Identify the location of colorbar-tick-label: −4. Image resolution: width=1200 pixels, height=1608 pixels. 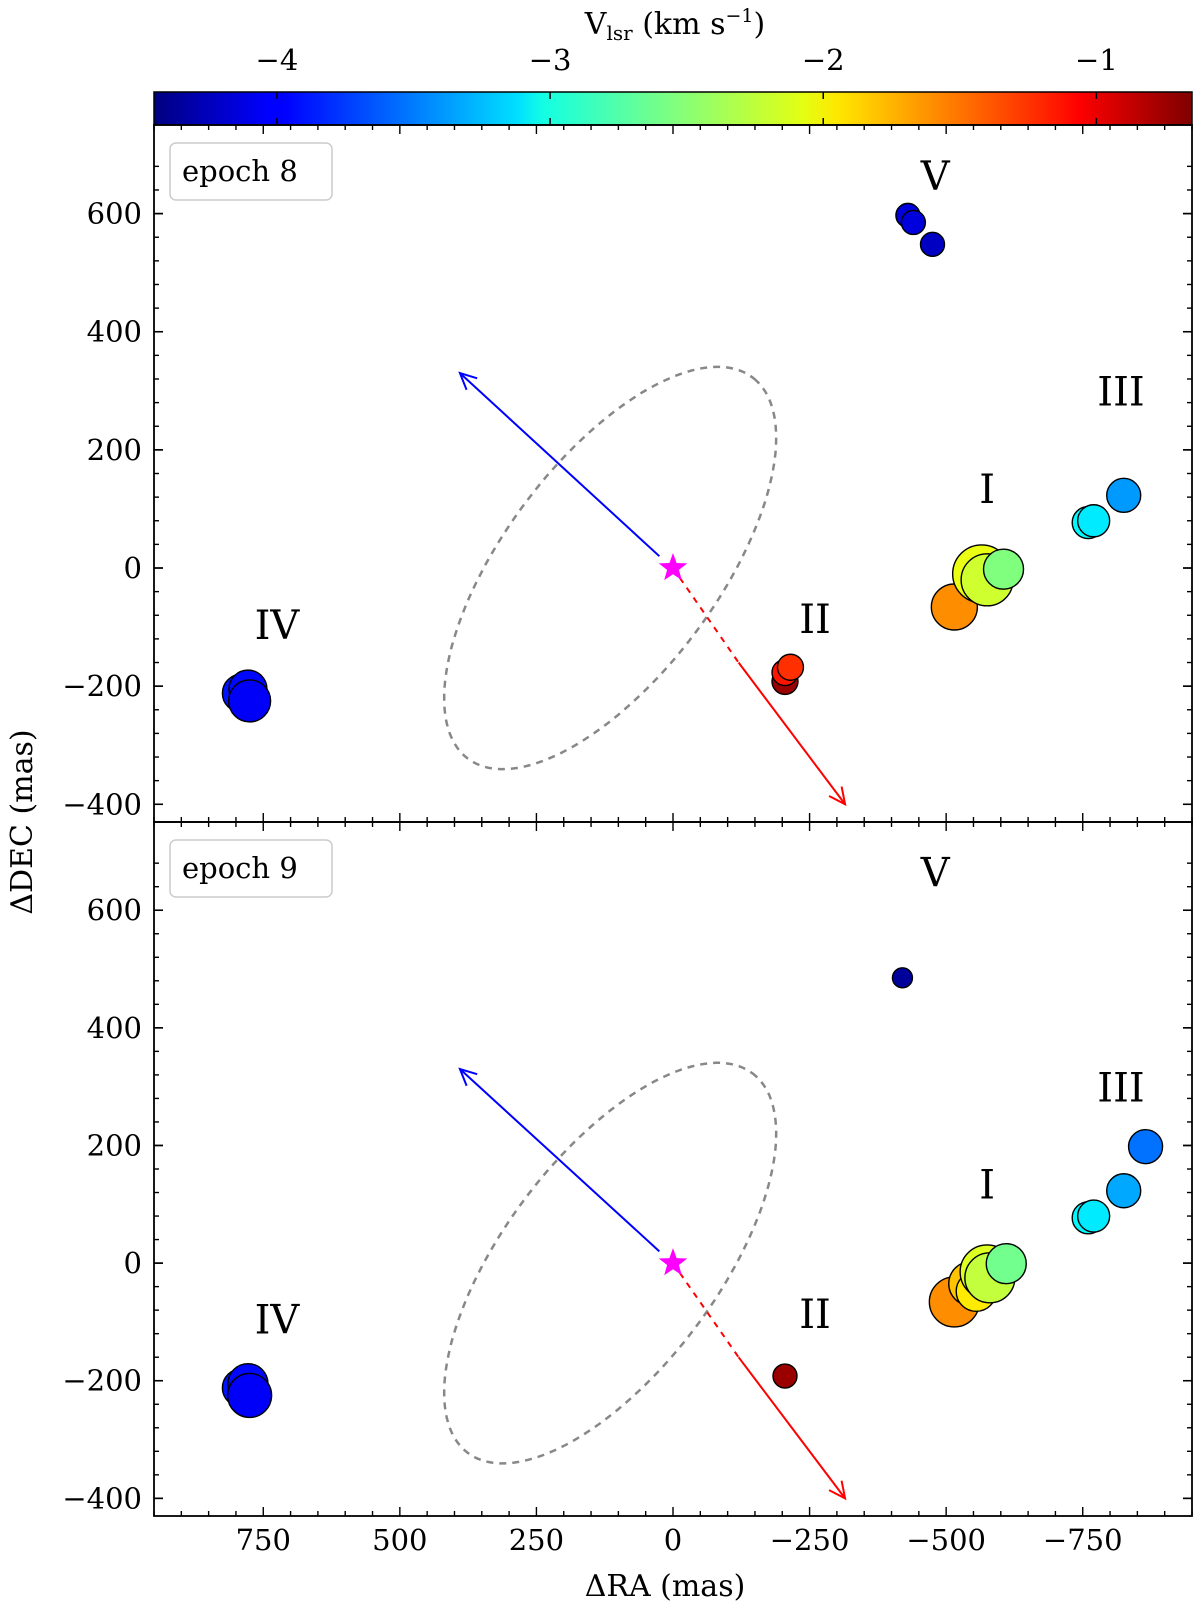
(277, 60).